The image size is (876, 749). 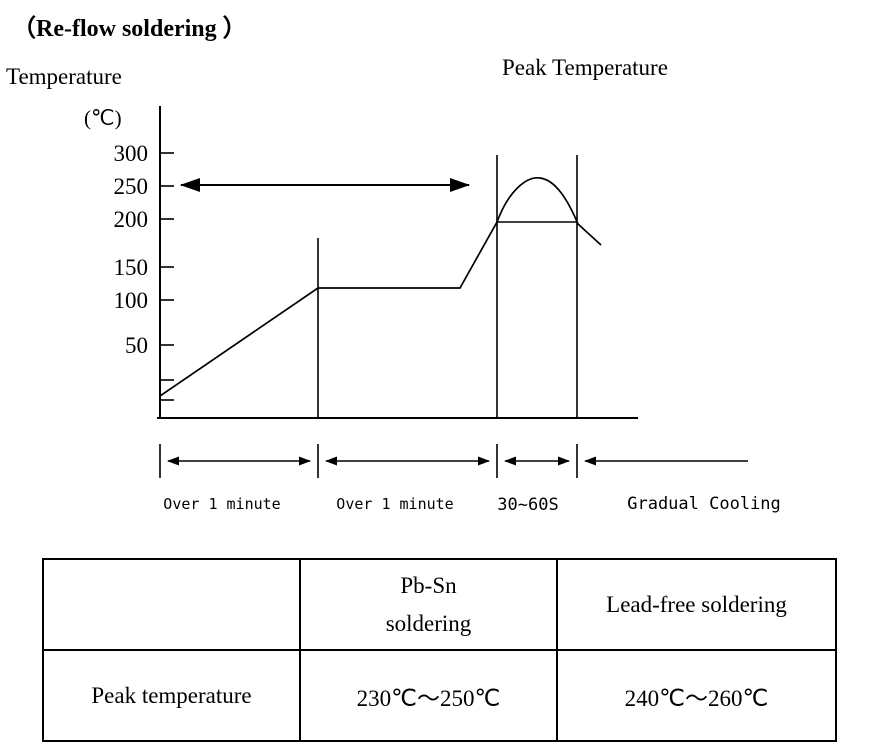 I want to click on y-tick-100: 100, so click(x=131, y=300).